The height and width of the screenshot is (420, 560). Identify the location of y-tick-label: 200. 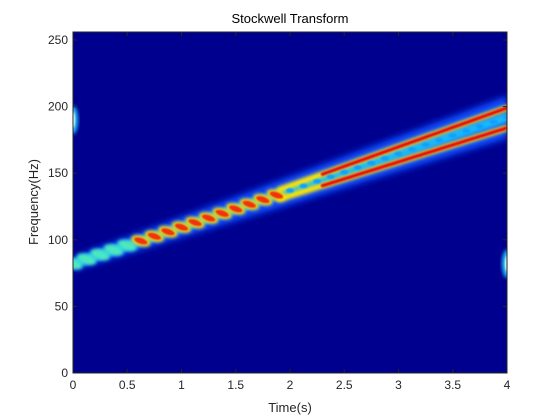
(58, 107).